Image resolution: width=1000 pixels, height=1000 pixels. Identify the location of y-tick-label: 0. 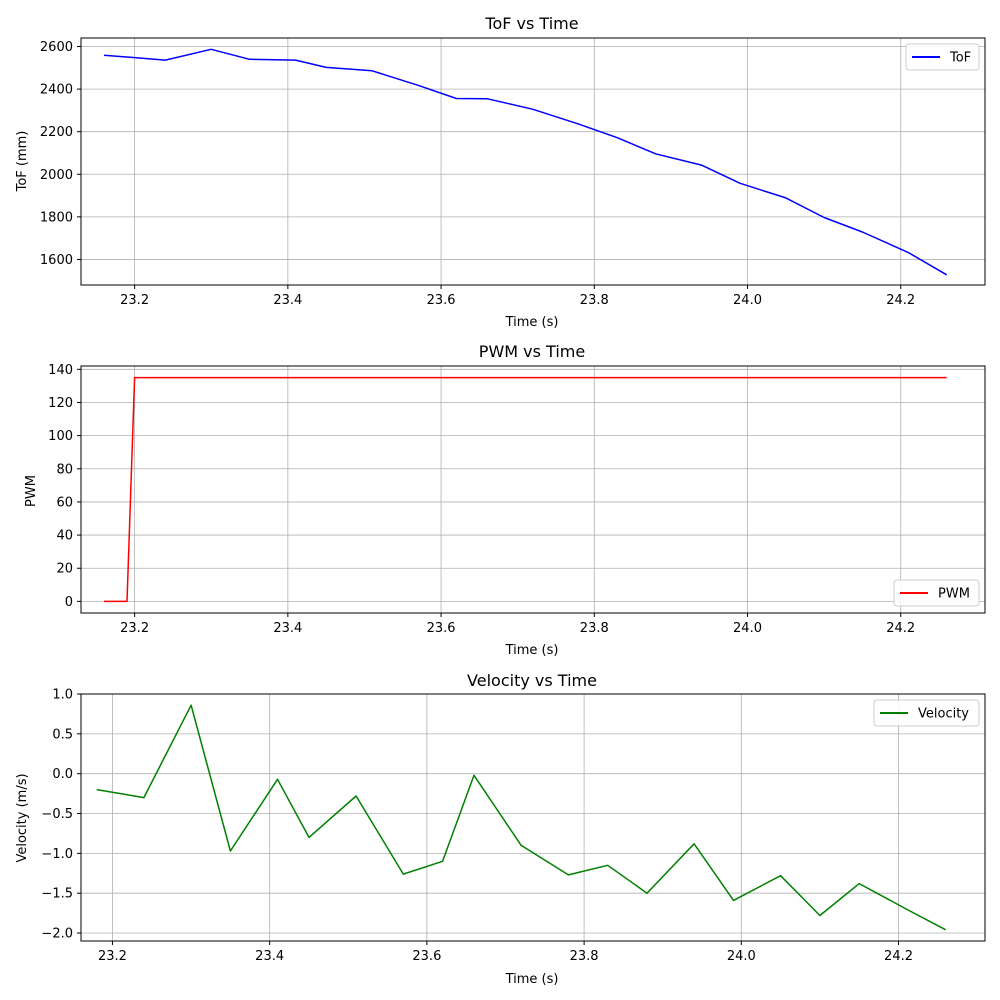
(69, 602).